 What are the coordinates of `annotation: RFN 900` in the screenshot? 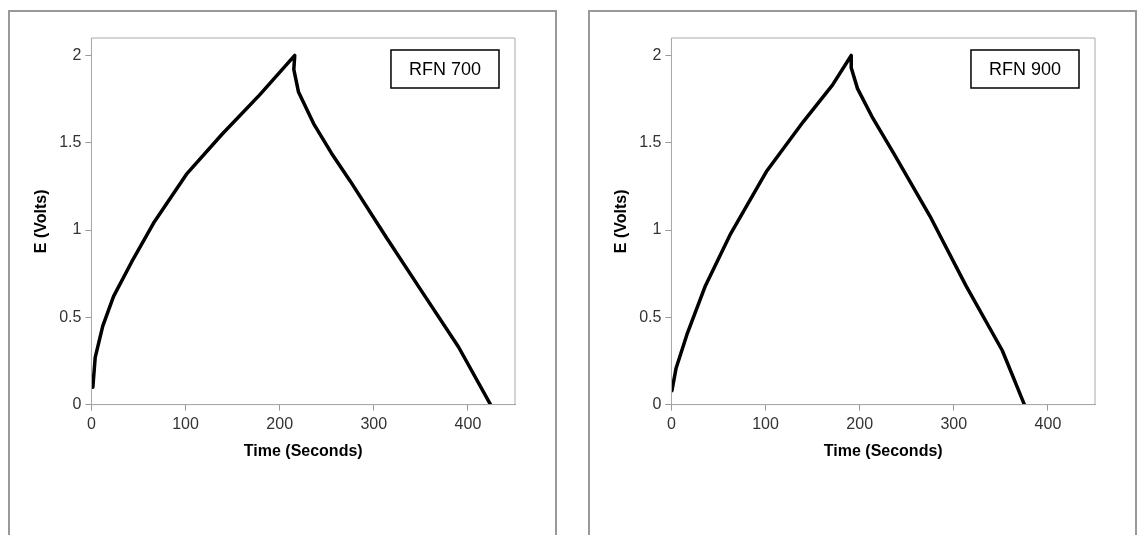 It's located at (1024, 68).